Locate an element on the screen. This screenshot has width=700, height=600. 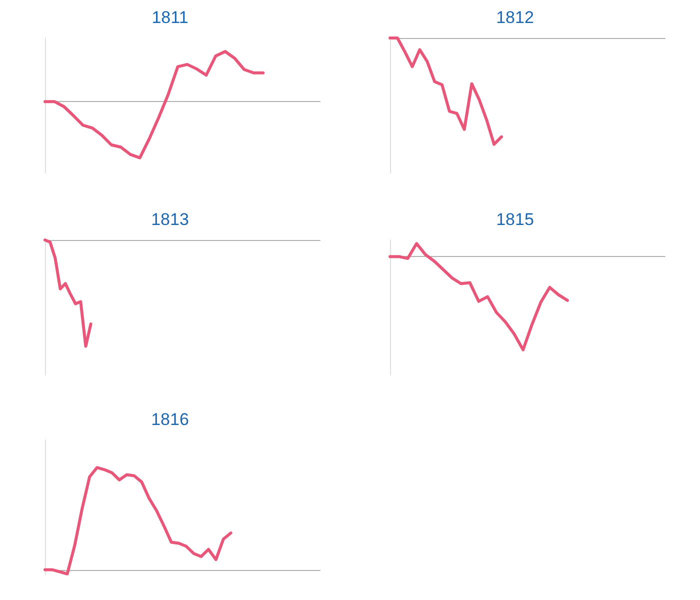
chart-title: 1811 is located at coordinates (170, 17).